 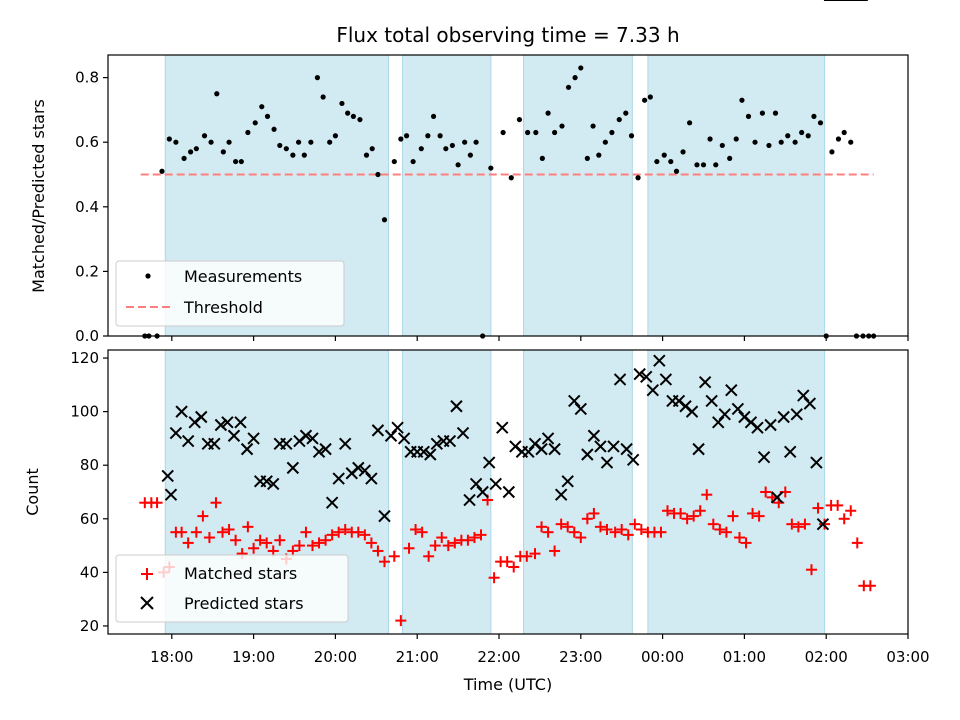 I want to click on xtick-label: 00:00, so click(x=662, y=657).